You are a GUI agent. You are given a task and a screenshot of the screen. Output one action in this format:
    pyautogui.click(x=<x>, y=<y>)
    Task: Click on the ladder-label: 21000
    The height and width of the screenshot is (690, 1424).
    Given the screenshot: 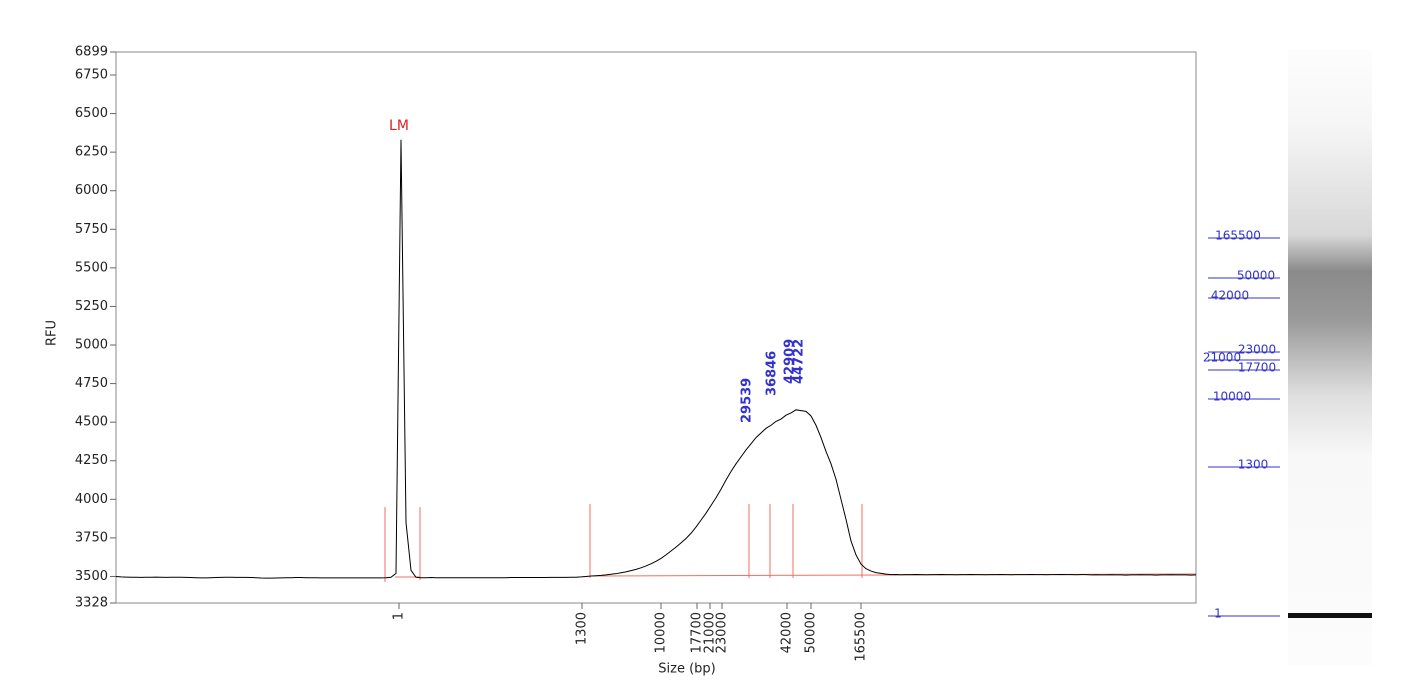 What is the action you would take?
    pyautogui.click(x=1222, y=358)
    